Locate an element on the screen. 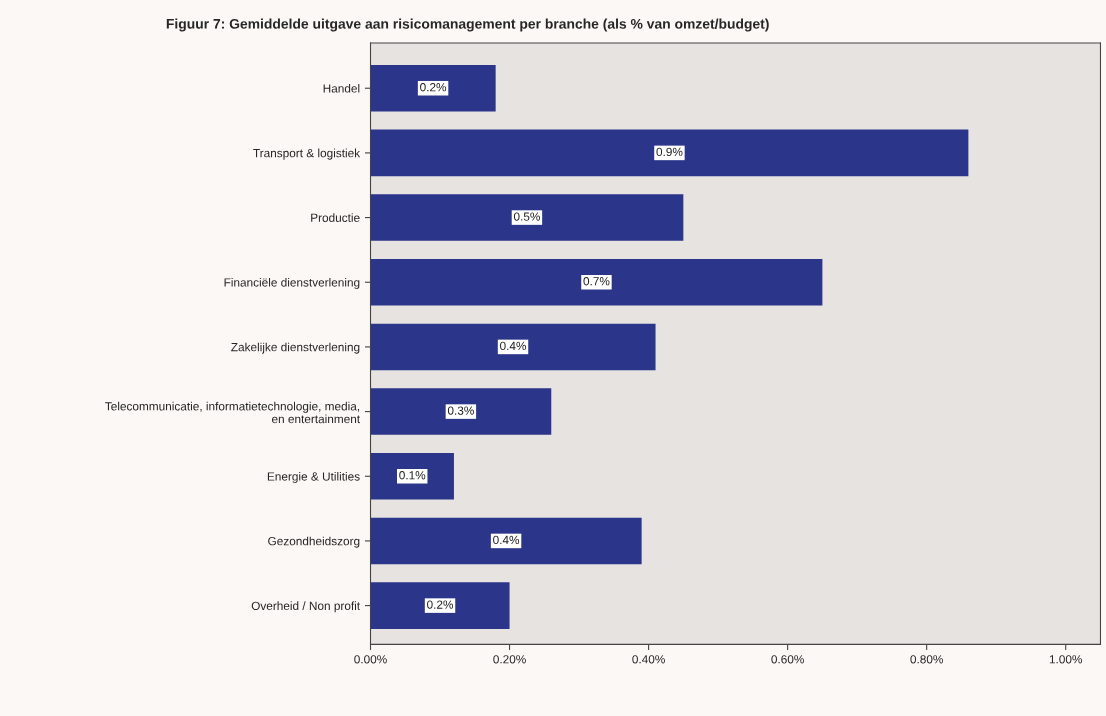 This screenshot has width=1106, height=716. y-tick-label: Energie & Utilities is located at coordinates (313, 477).